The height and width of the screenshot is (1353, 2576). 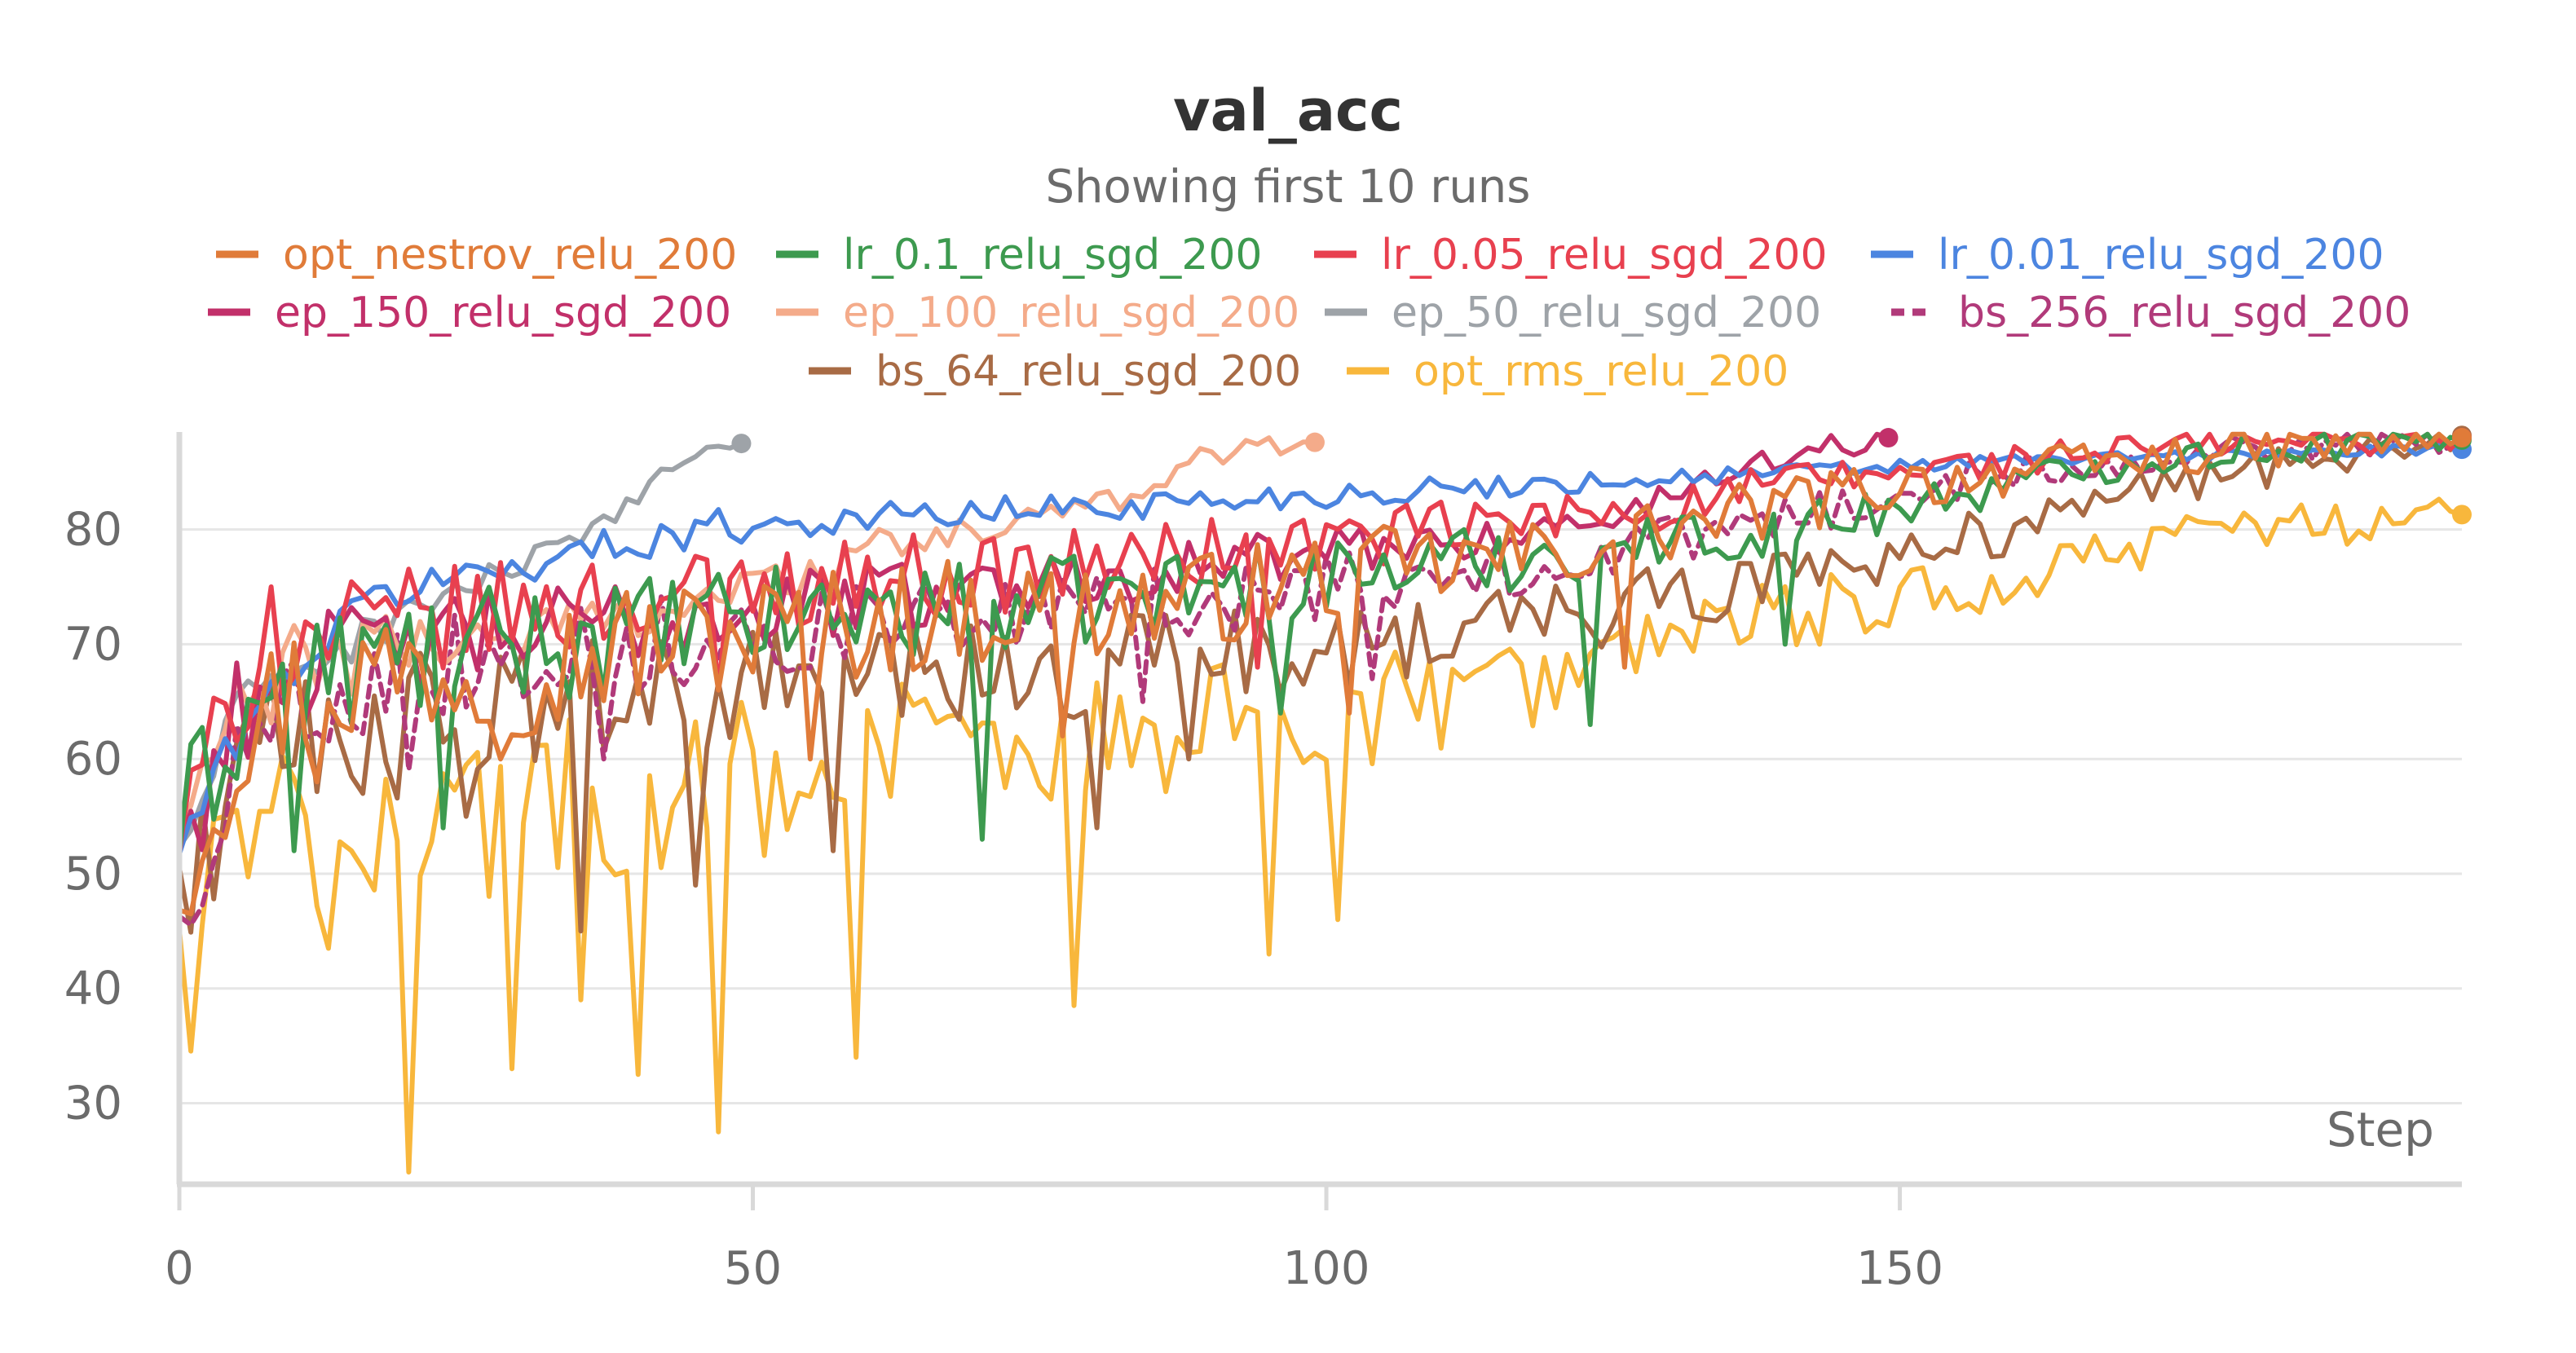 What do you see at coordinates (1326, 1268) in the screenshot?
I see `x-tick-label-2: 100` at bounding box center [1326, 1268].